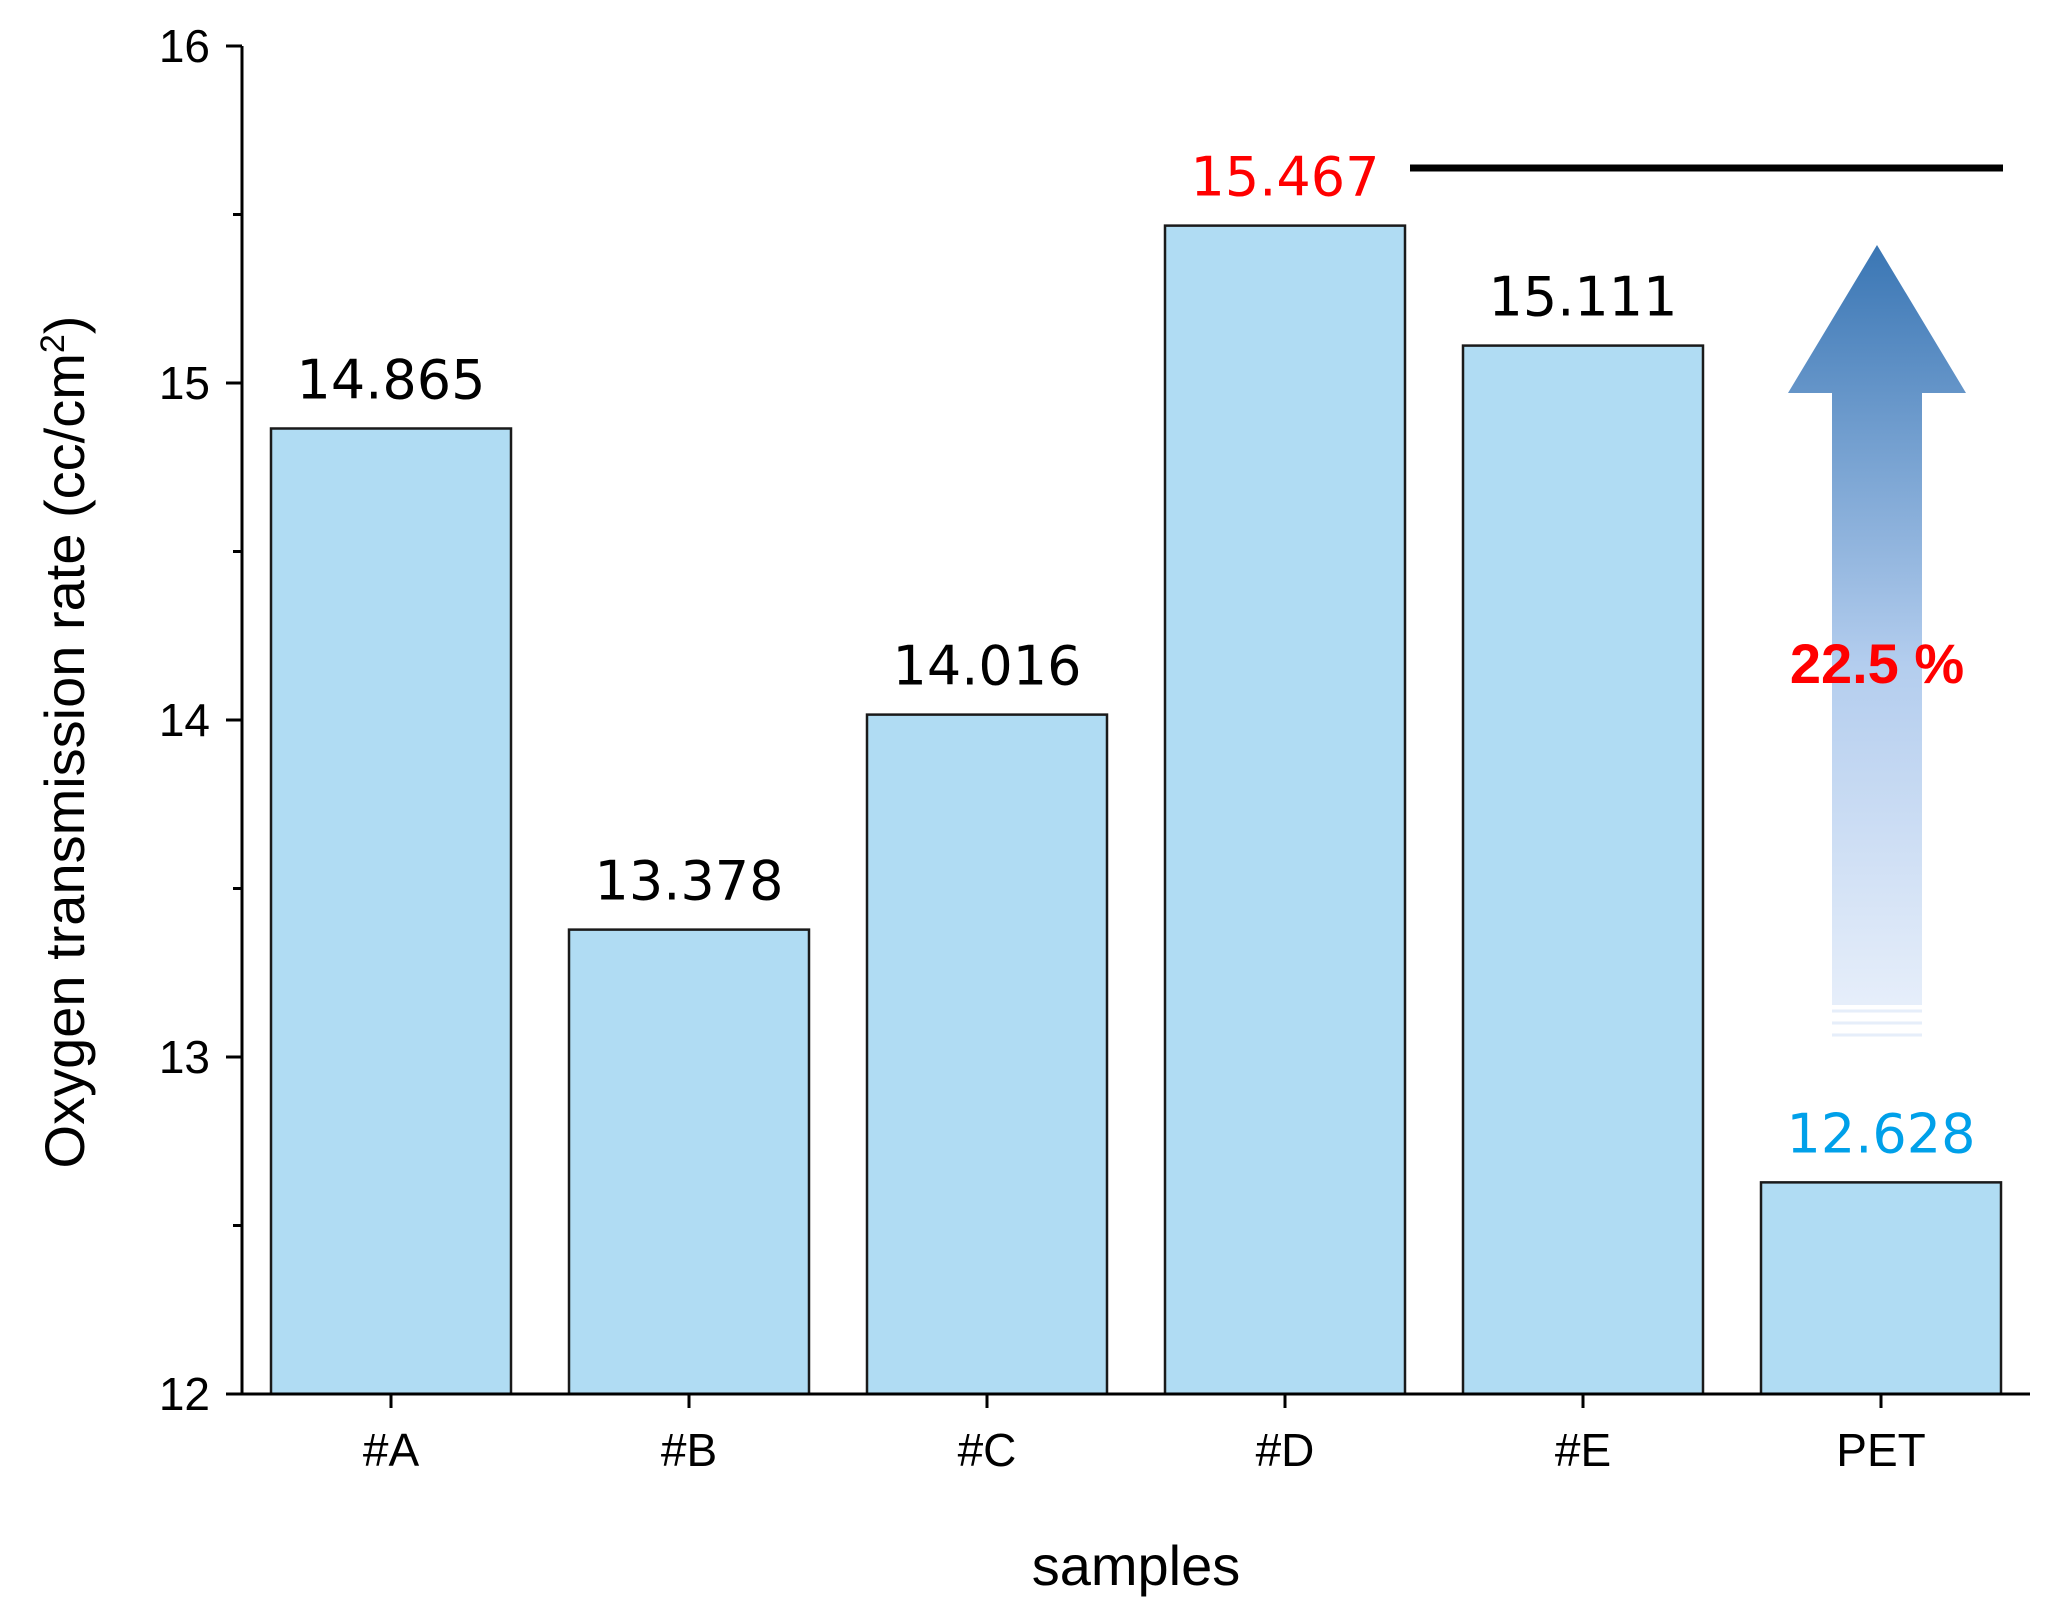  I want to click on value-label-5: 12.628, so click(1881, 1133).